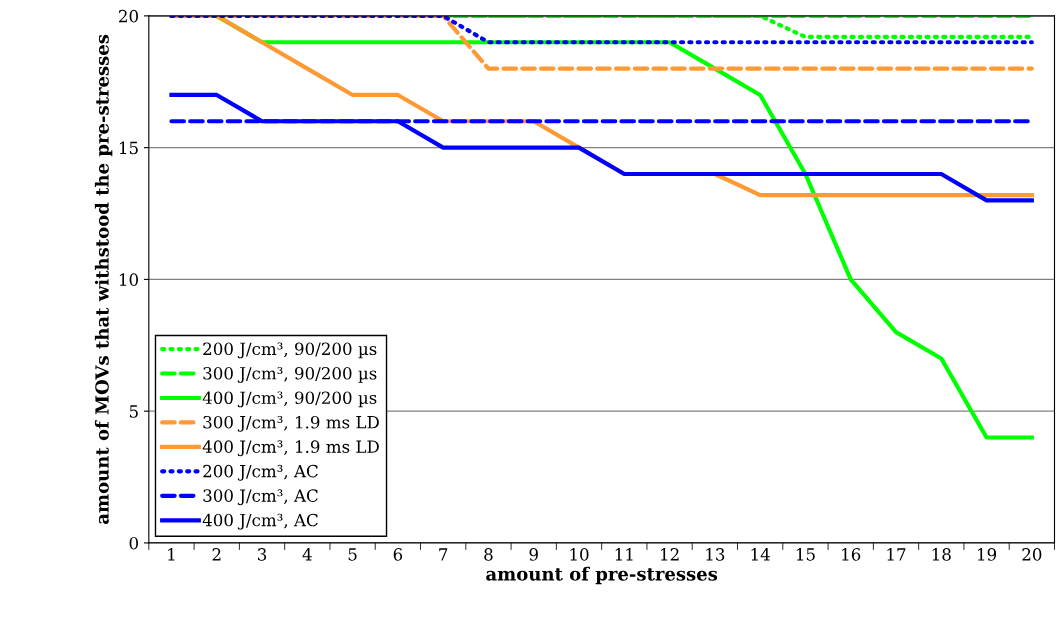 The image size is (1063, 635). I want to click on x-tick-label: 11, so click(624, 554).